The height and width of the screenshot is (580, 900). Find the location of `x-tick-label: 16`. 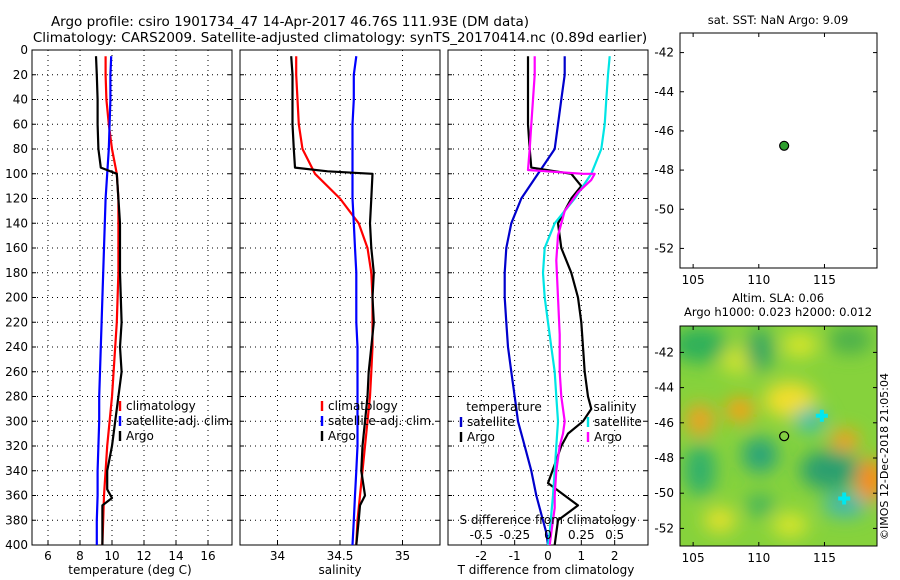

x-tick-label: 16 is located at coordinates (207, 556).